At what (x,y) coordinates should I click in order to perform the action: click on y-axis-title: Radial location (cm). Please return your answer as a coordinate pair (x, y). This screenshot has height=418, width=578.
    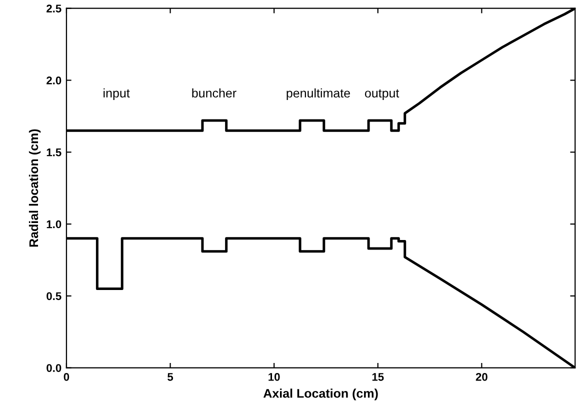
    Looking at the image, I should click on (34, 188).